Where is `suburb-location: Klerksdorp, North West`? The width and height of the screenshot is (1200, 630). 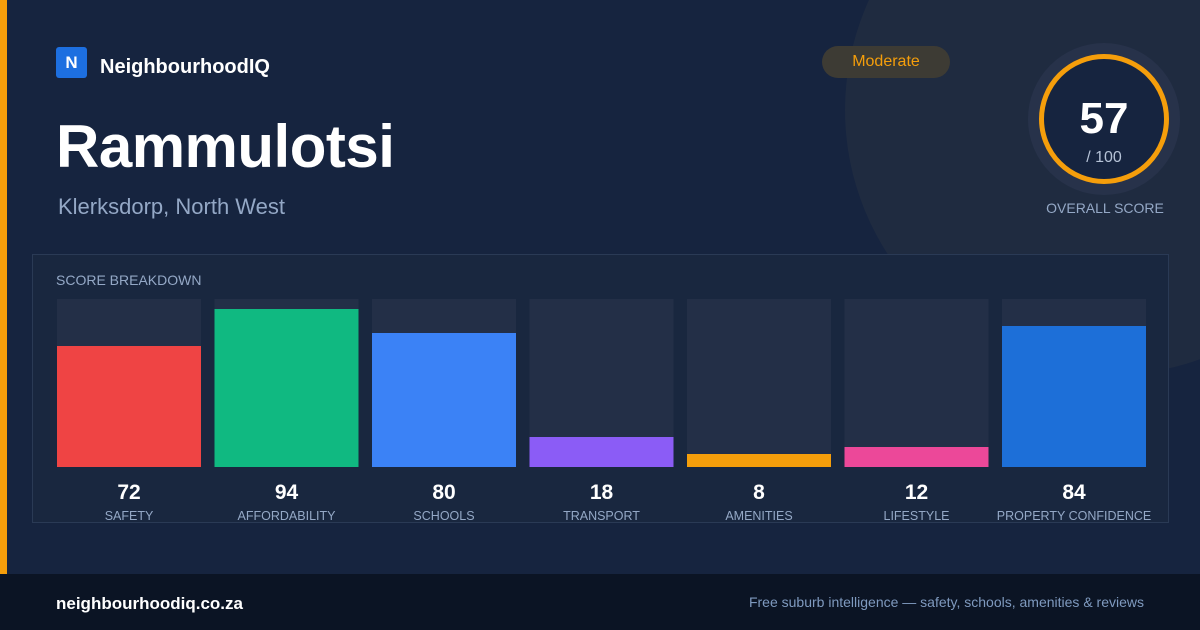 suburb-location: Klerksdorp, North West is located at coordinates (172, 206).